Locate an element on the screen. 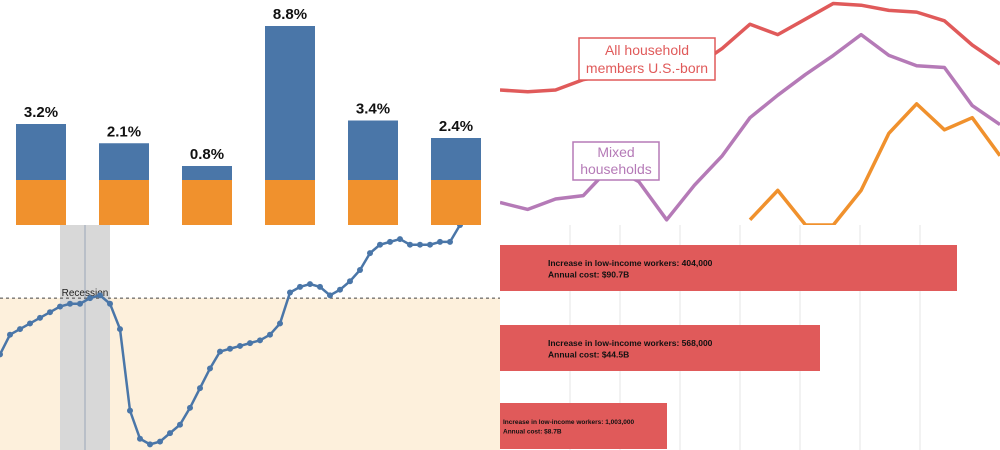 The height and width of the screenshot is (450, 1000). series-label-line: Mixed is located at coordinates (615, 152).